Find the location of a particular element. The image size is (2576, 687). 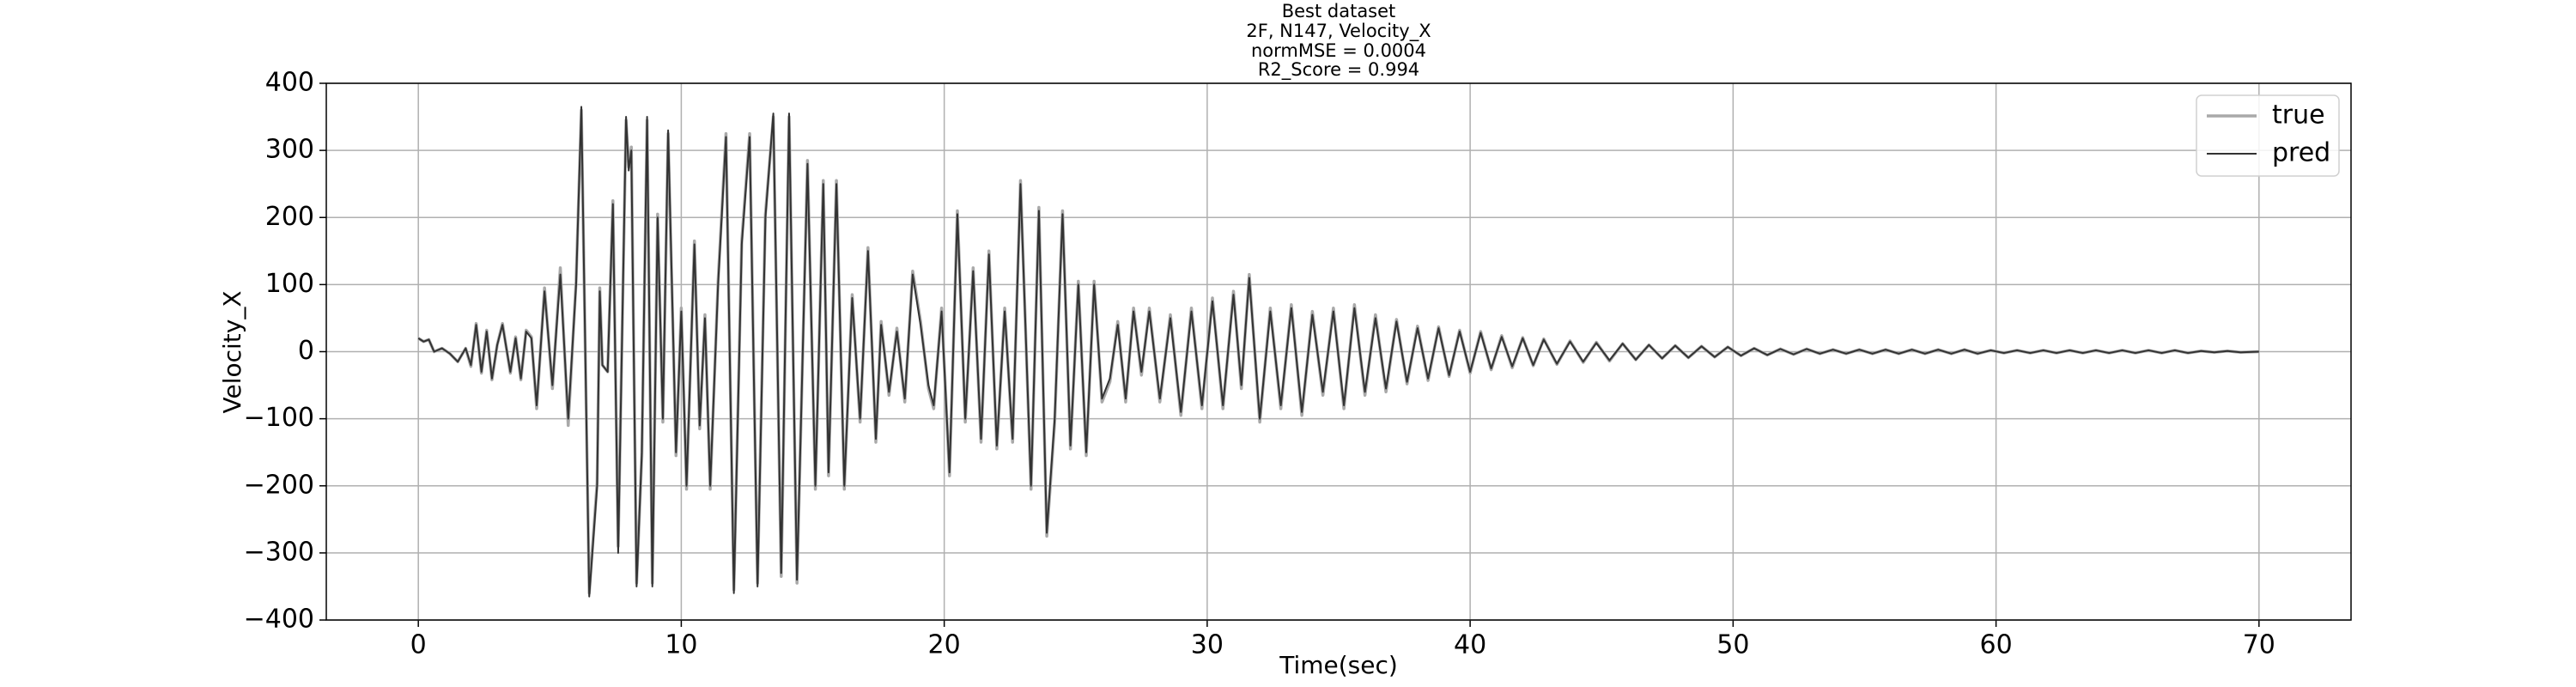

chart-title: normMSE = 0.0004 is located at coordinates (1338, 50).